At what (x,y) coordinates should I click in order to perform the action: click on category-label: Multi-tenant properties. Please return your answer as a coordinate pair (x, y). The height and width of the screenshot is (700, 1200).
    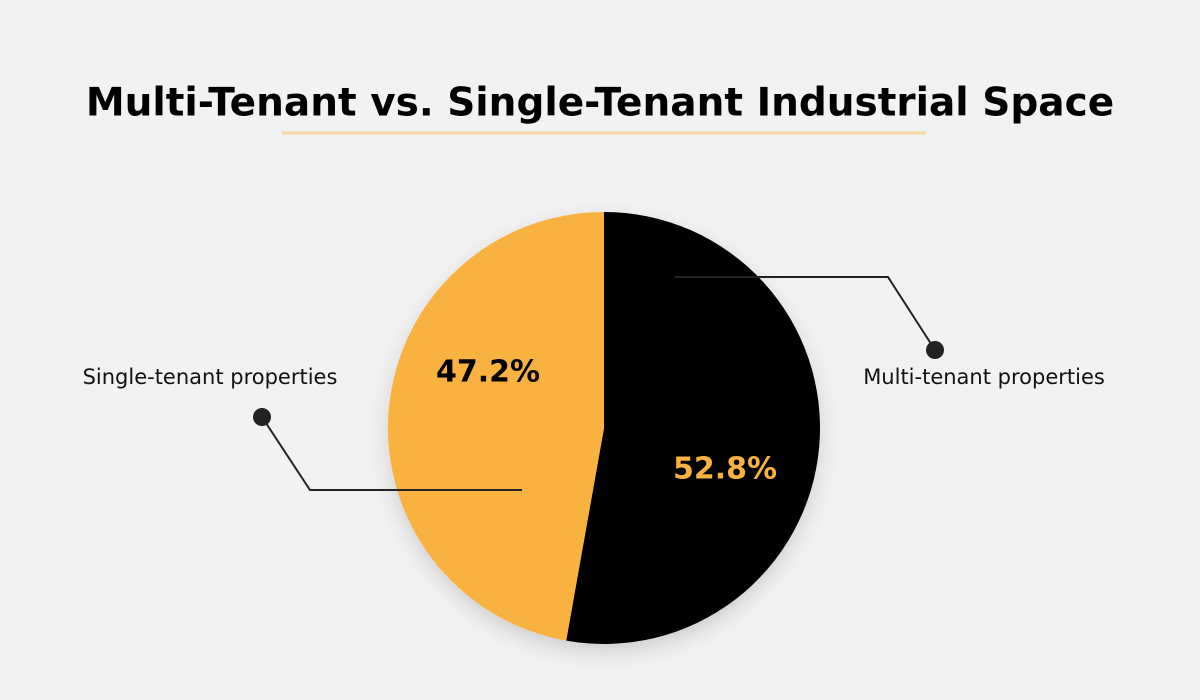
    Looking at the image, I should click on (984, 377).